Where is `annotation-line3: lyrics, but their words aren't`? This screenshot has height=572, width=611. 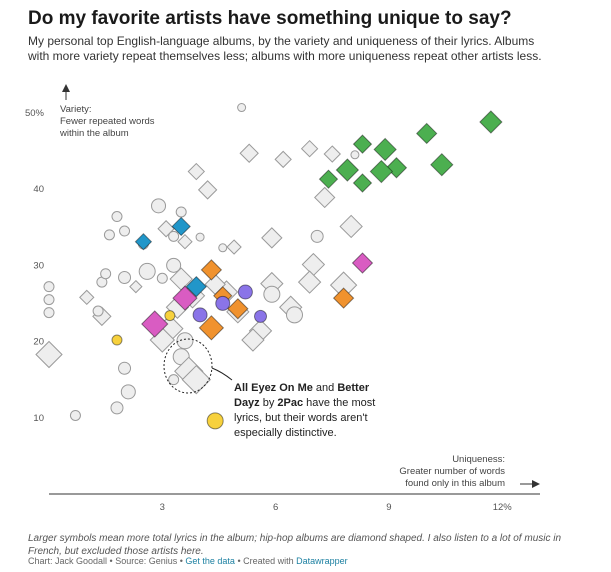
annotation-line3: lyrics, but their words aren't is located at coordinates (301, 418).